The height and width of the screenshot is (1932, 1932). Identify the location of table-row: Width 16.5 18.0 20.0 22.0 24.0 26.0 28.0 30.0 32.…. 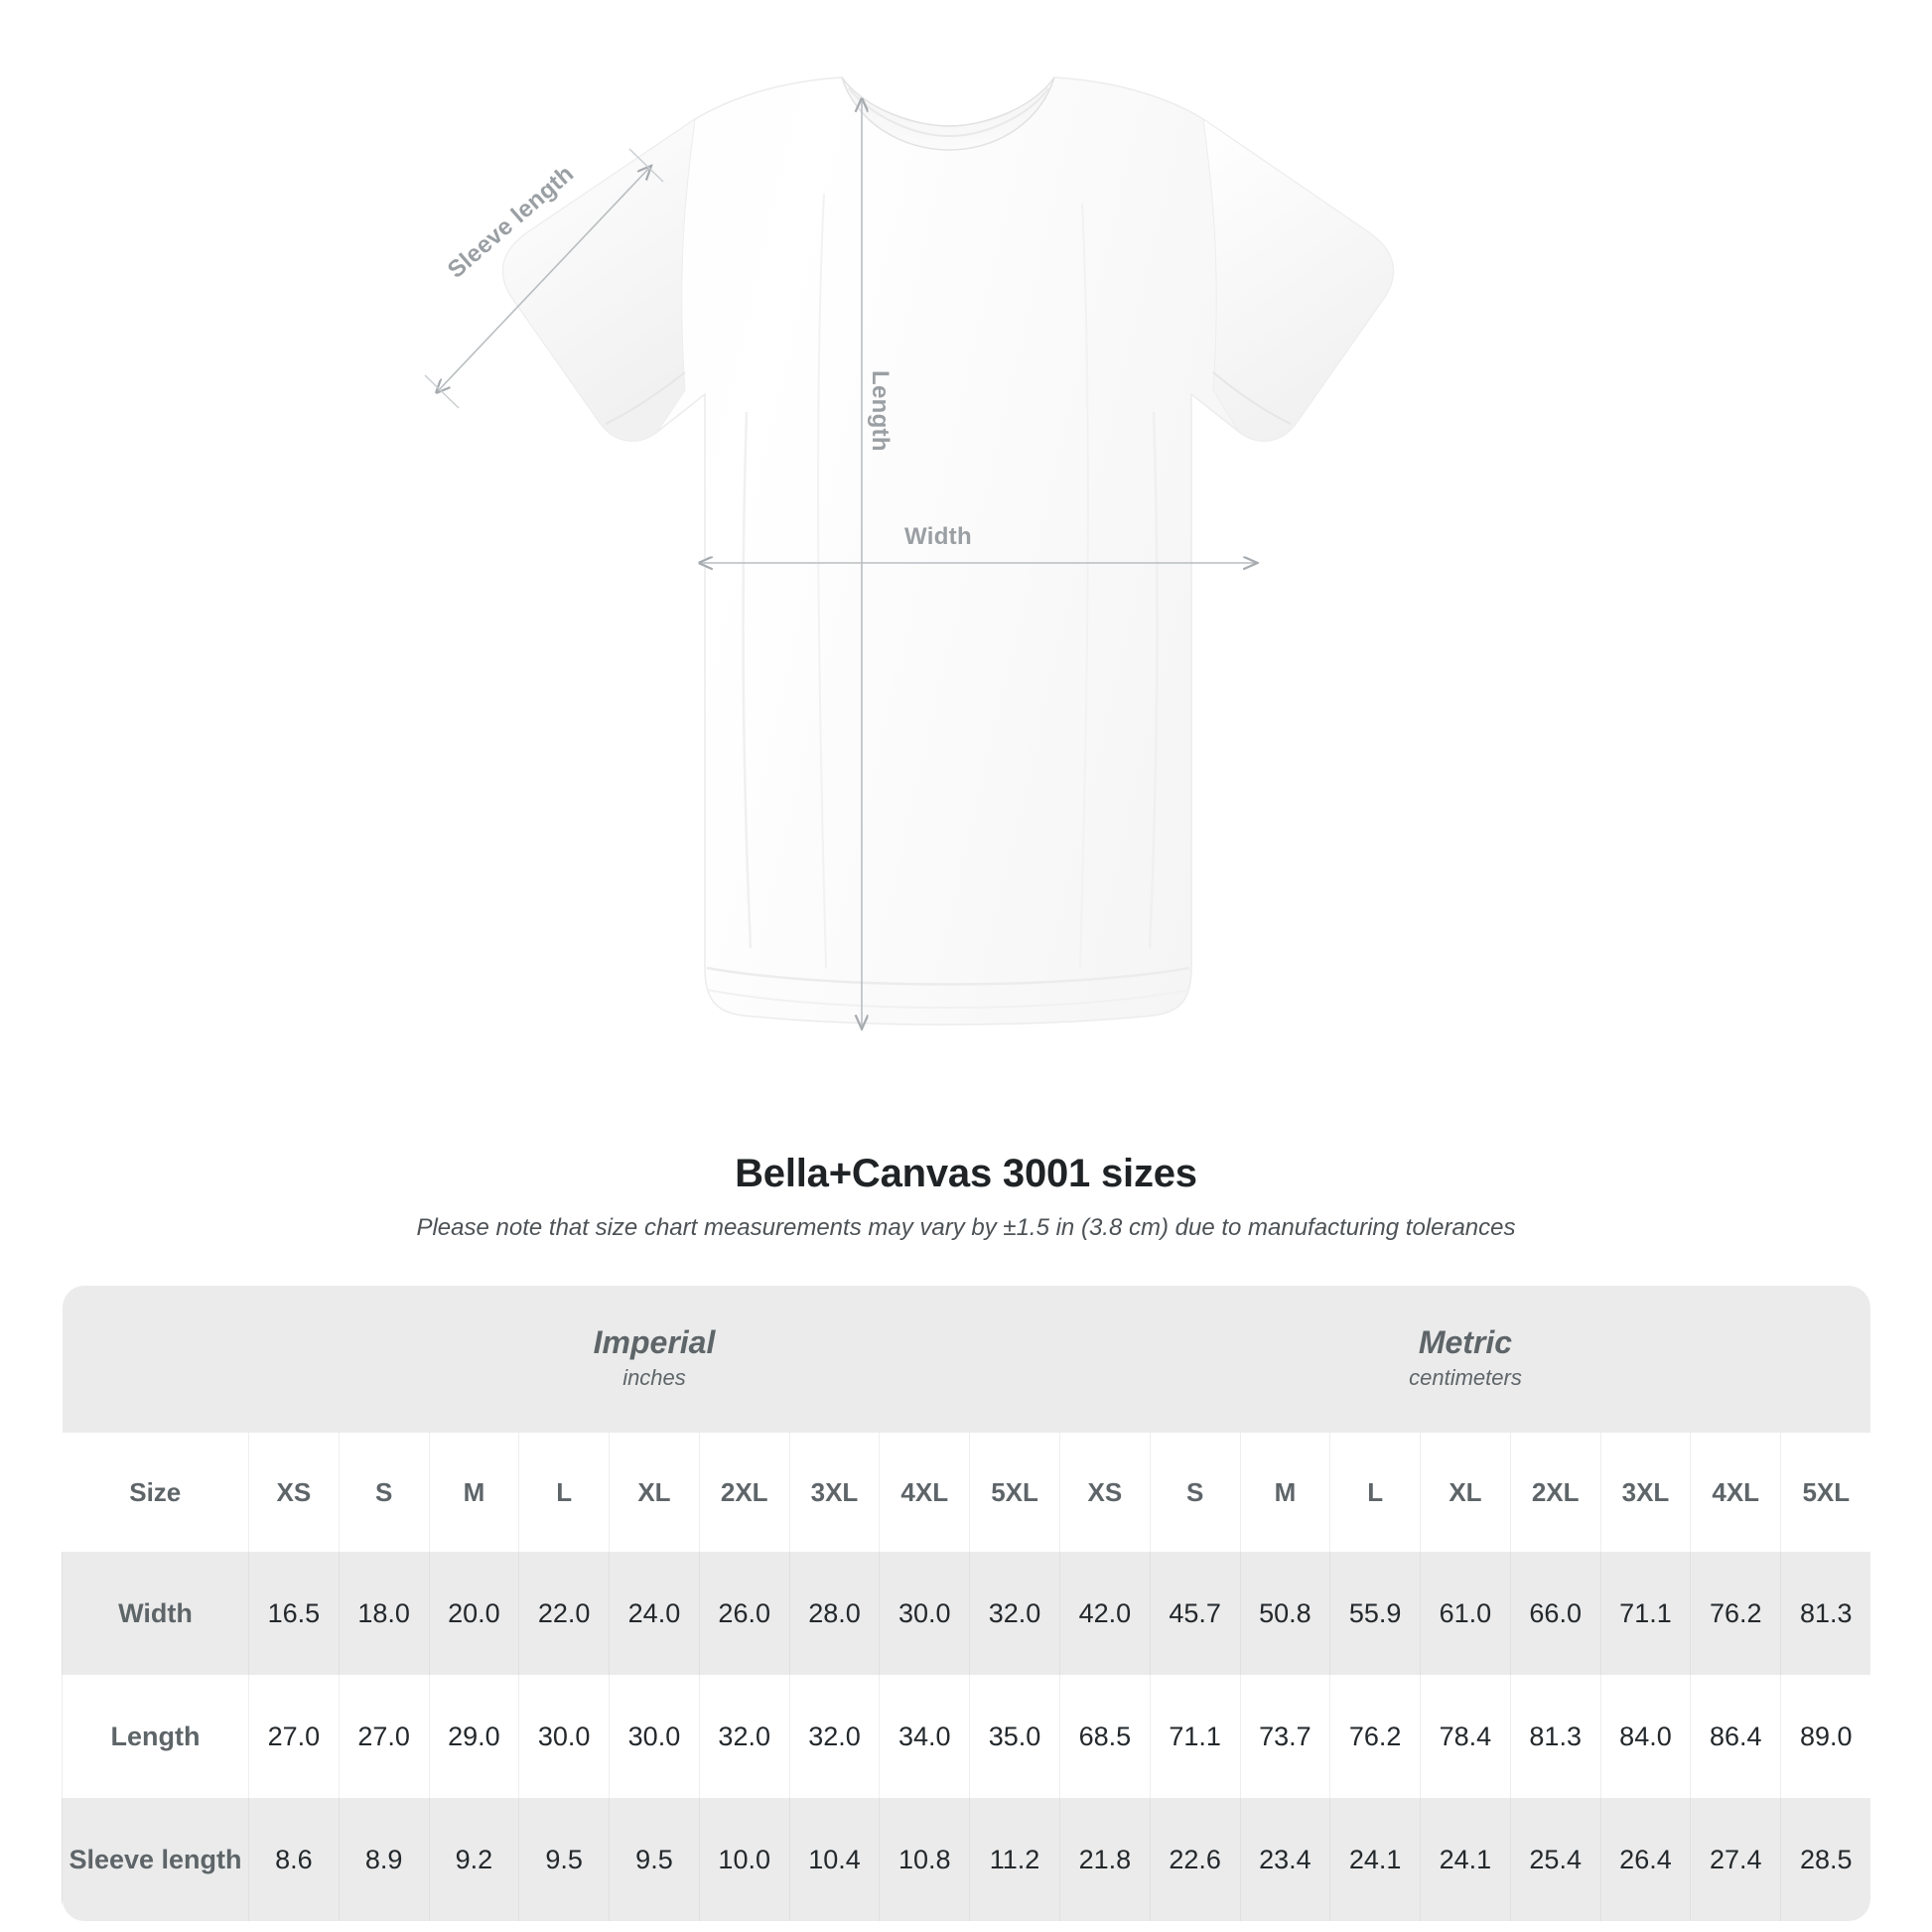
(966, 1613).